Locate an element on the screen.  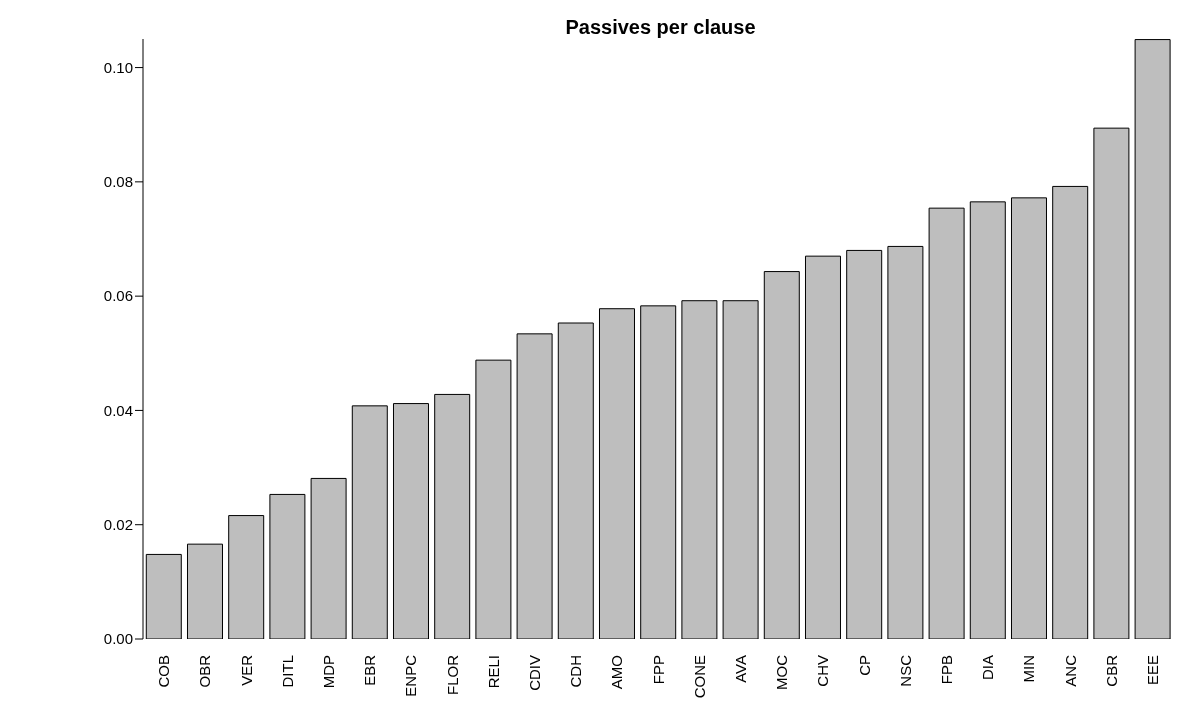
x-tick-label: MIN is located at coordinates (1029, 669).